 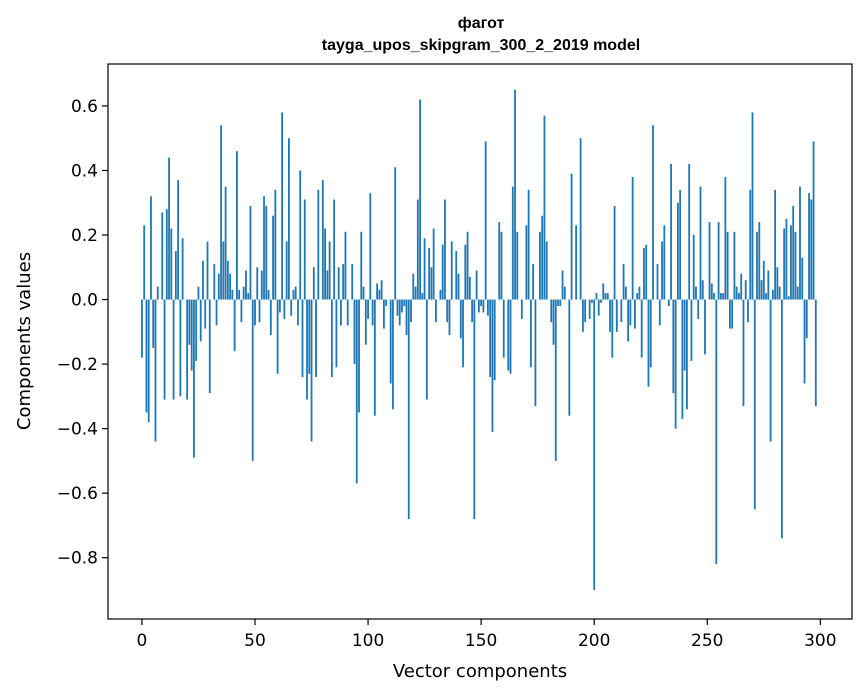 I want to click on y-tick-label: 0.6, so click(x=84, y=107).